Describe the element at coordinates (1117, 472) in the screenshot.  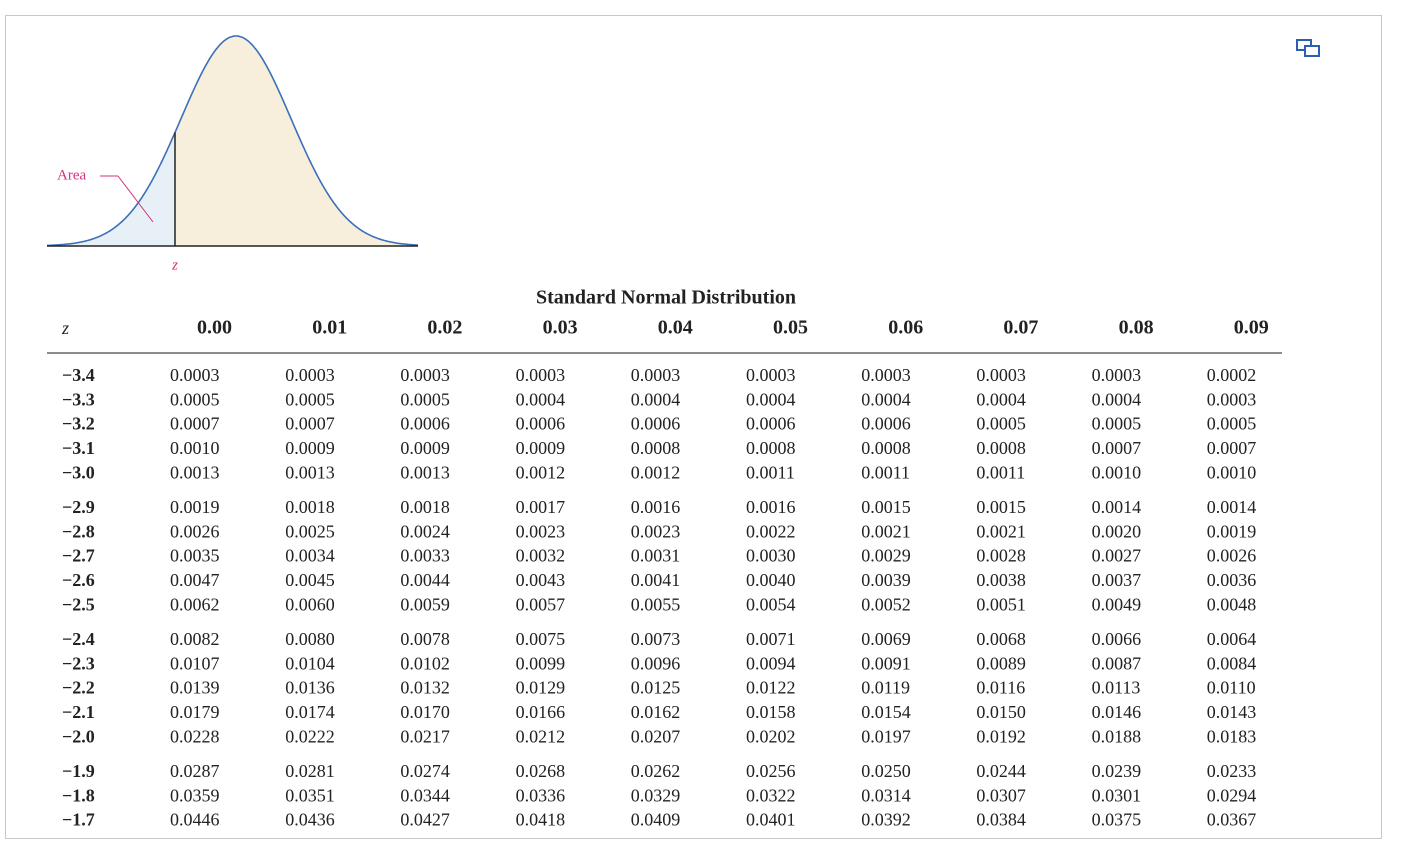
I see `value-cell: 0.0010` at that location.